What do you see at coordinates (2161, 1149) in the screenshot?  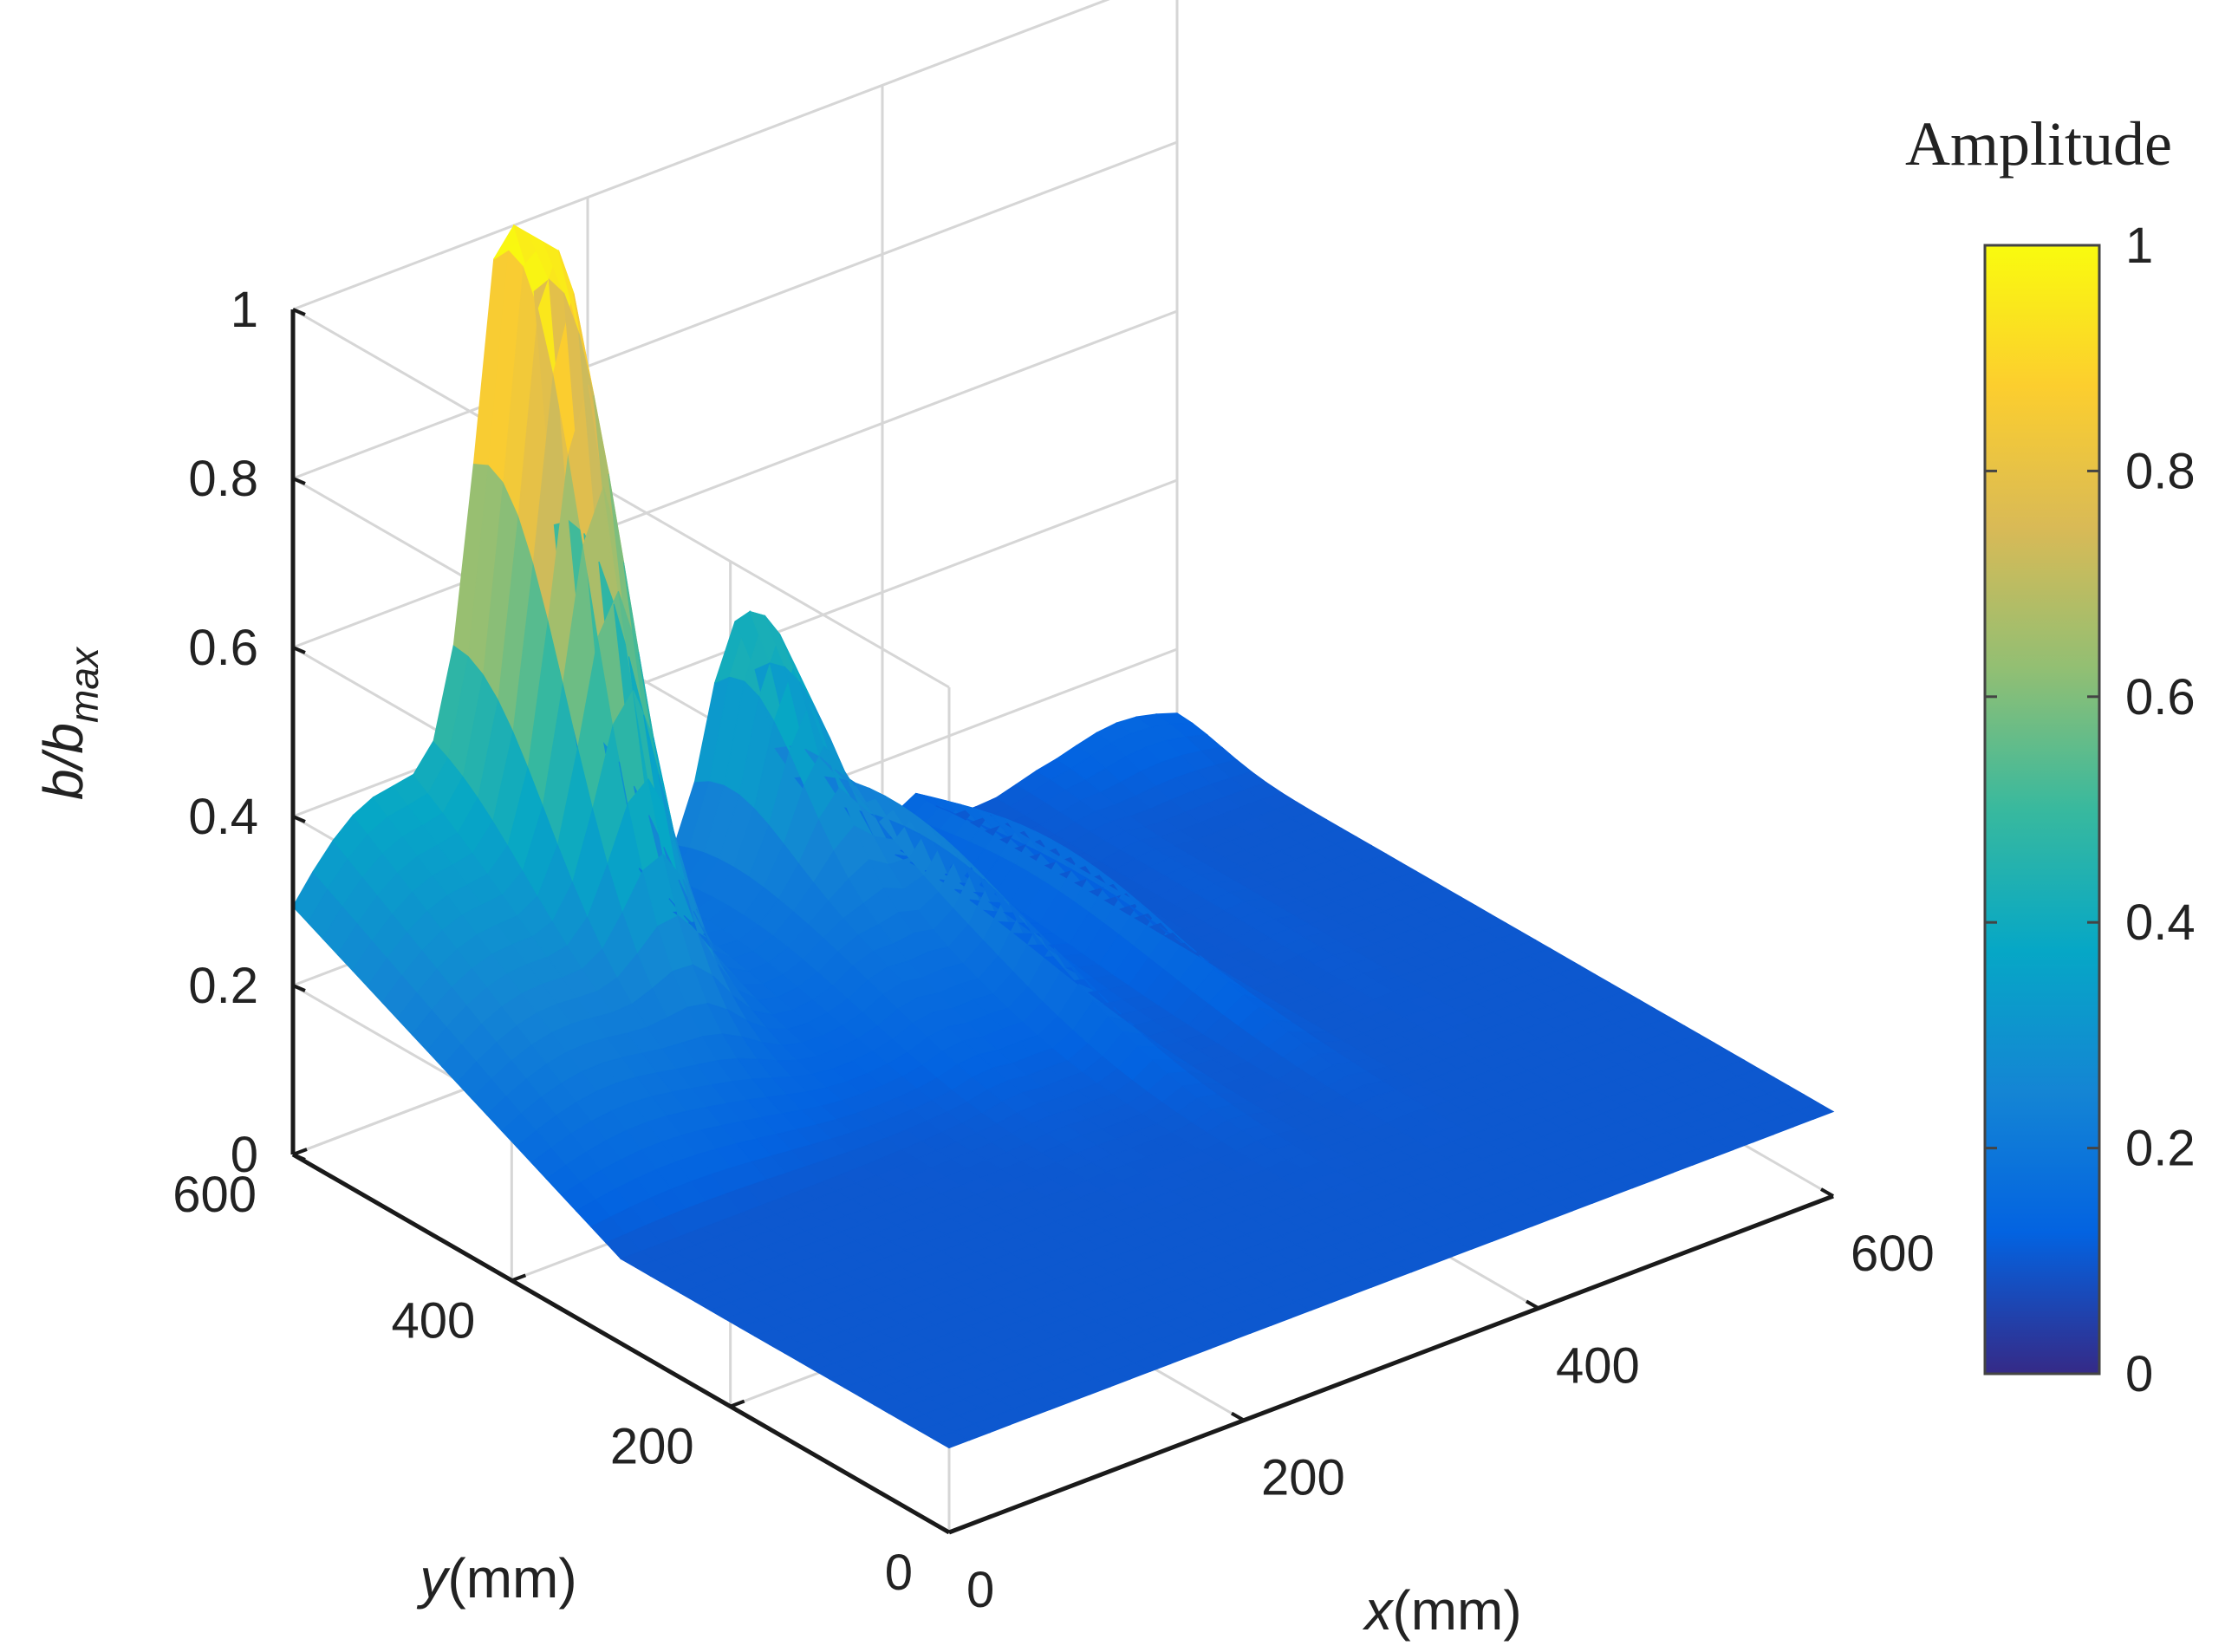 I see `colorbar-tick-label: 0.2` at bounding box center [2161, 1149].